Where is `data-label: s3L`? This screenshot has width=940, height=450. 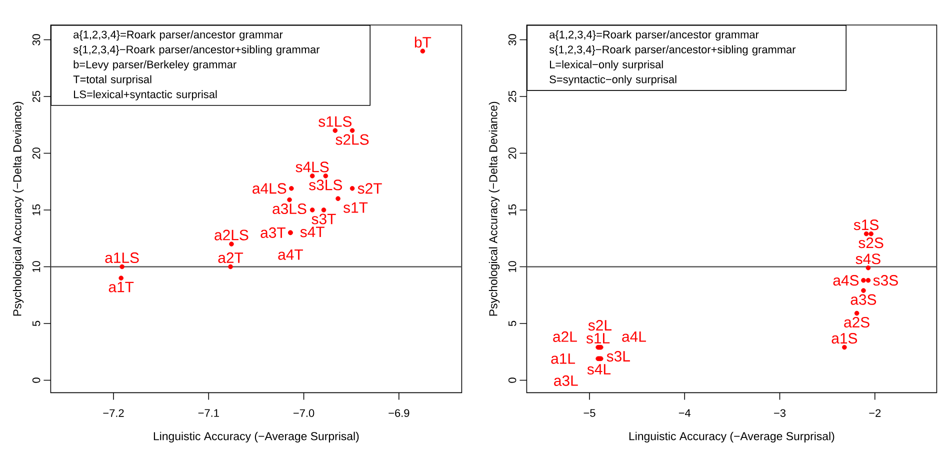
data-label: s3L is located at coordinates (618, 356).